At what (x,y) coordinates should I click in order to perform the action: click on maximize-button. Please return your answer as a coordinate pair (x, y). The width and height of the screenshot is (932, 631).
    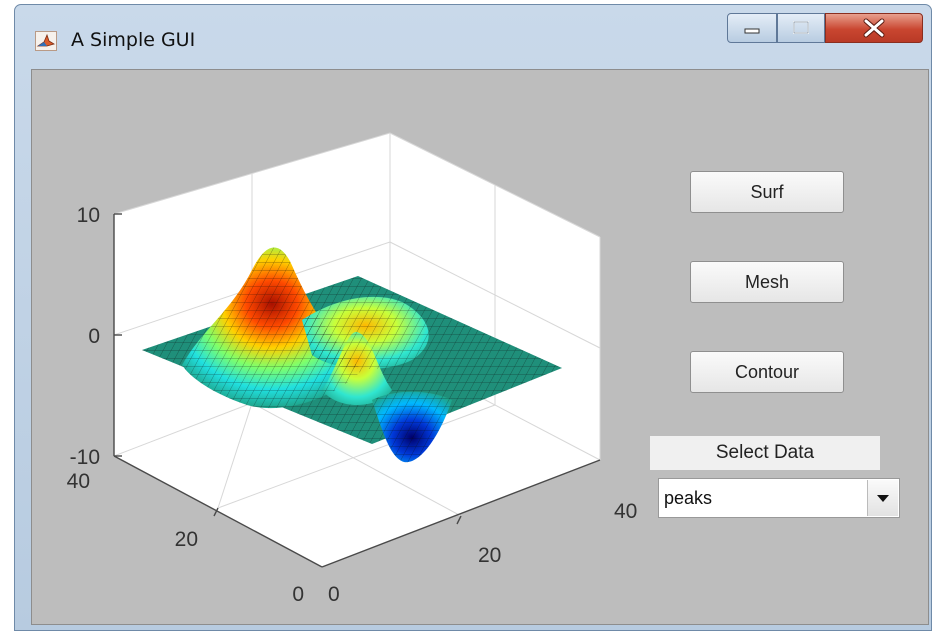
    Looking at the image, I should click on (801, 28).